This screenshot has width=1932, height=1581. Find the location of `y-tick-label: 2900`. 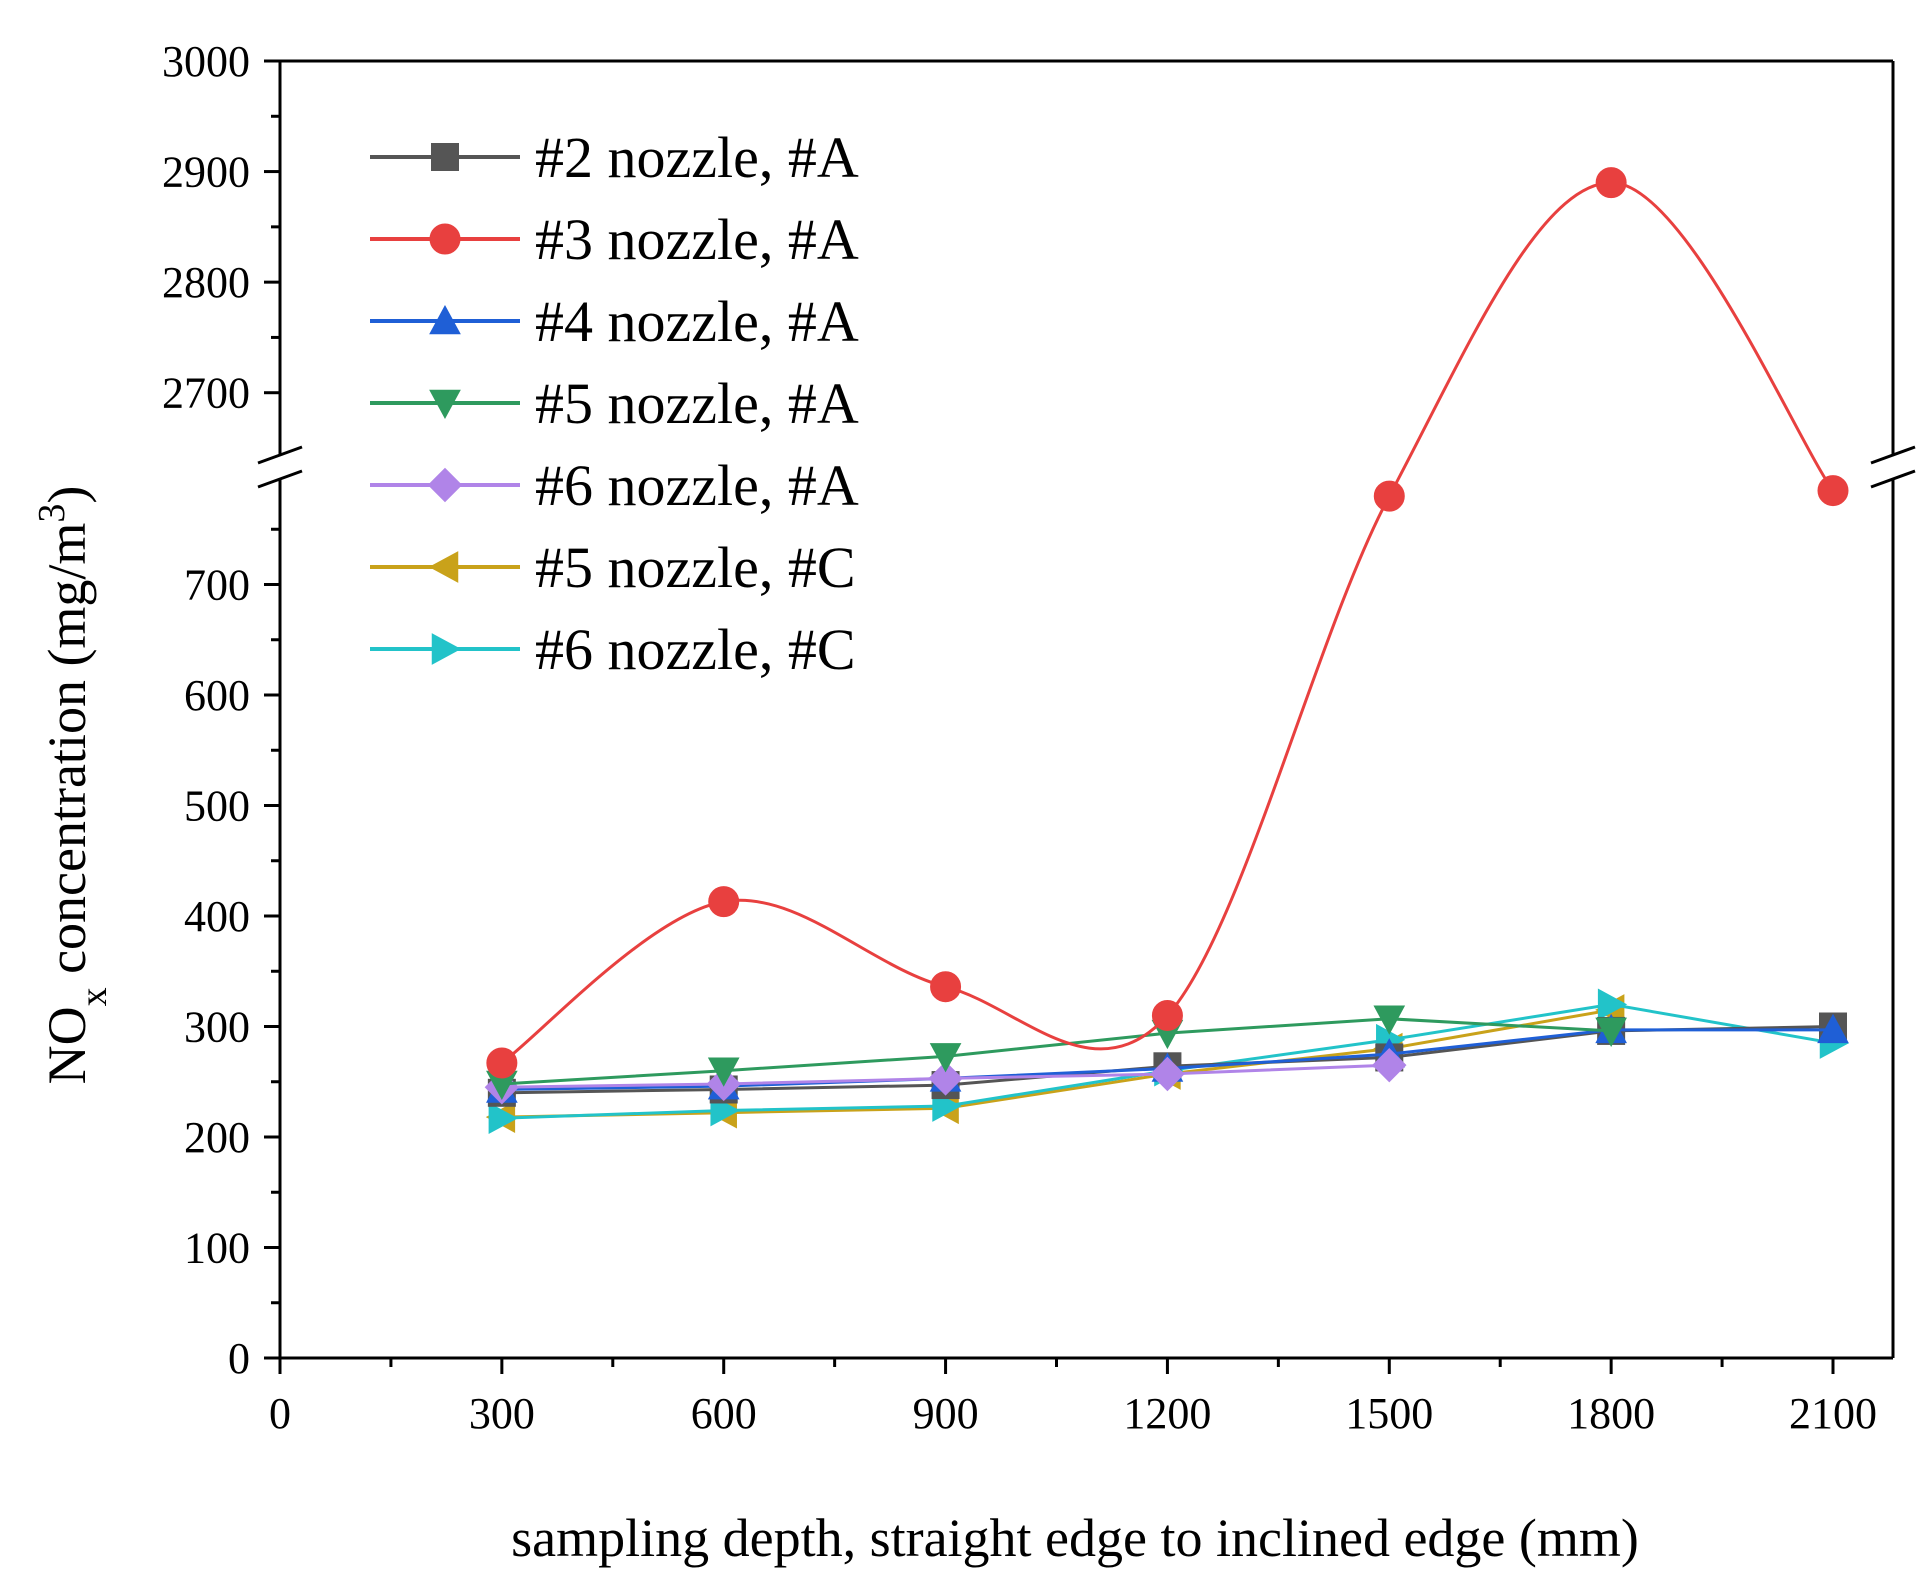

y-tick-label: 2900 is located at coordinates (206, 172).